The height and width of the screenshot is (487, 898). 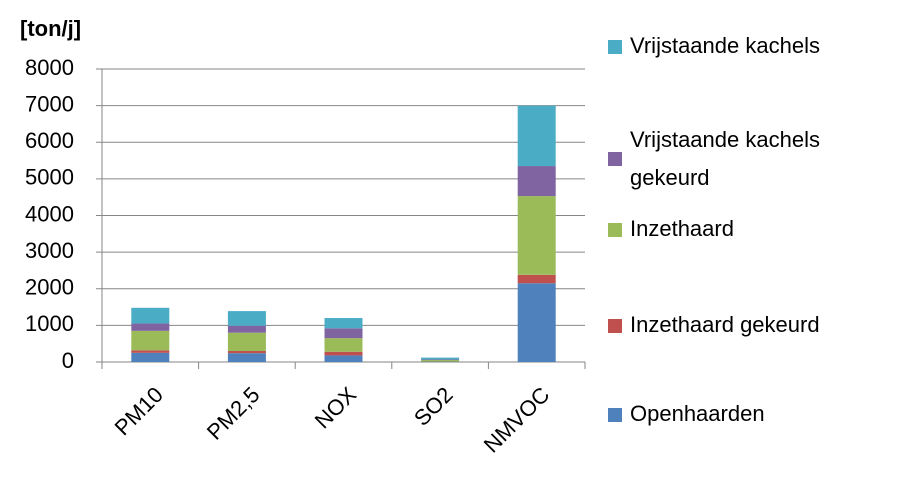 I want to click on legend-label: Inzethaard, so click(x=682, y=228).